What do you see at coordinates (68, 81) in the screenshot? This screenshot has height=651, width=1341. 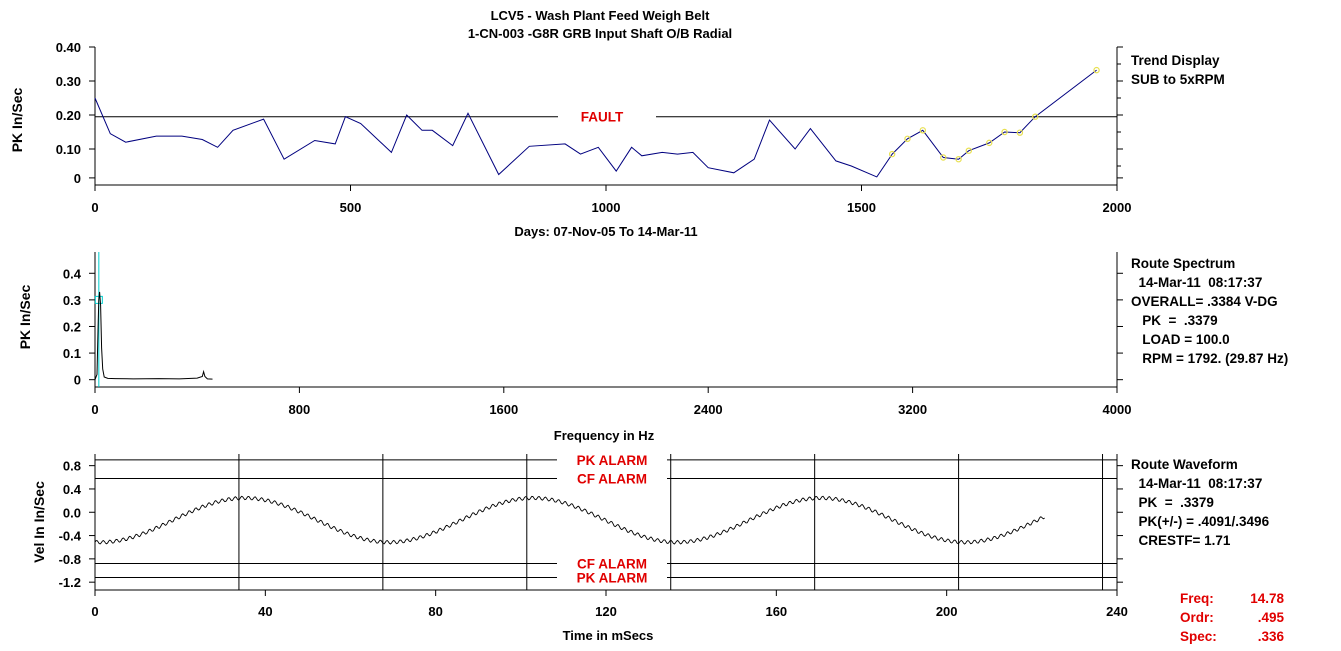 I see `trend-ytick-label: 0.30` at bounding box center [68, 81].